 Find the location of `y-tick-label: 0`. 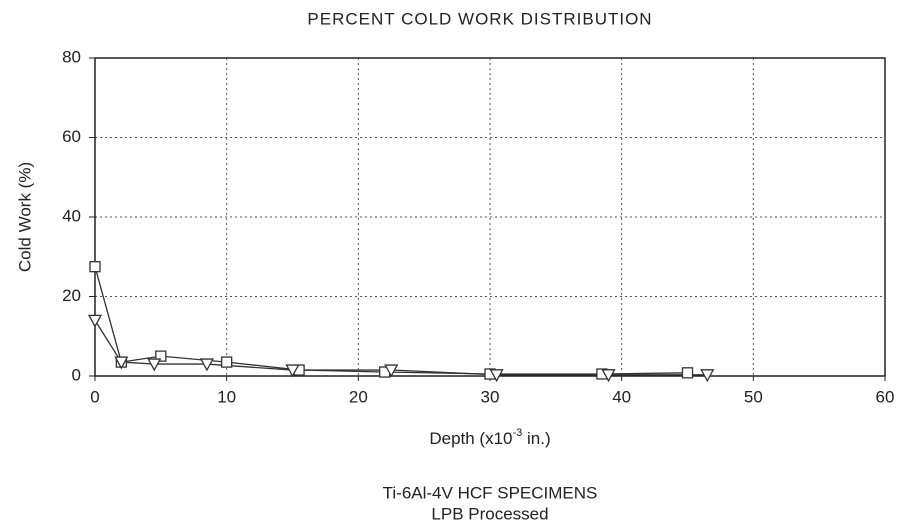

y-tick-label: 0 is located at coordinates (76, 374).